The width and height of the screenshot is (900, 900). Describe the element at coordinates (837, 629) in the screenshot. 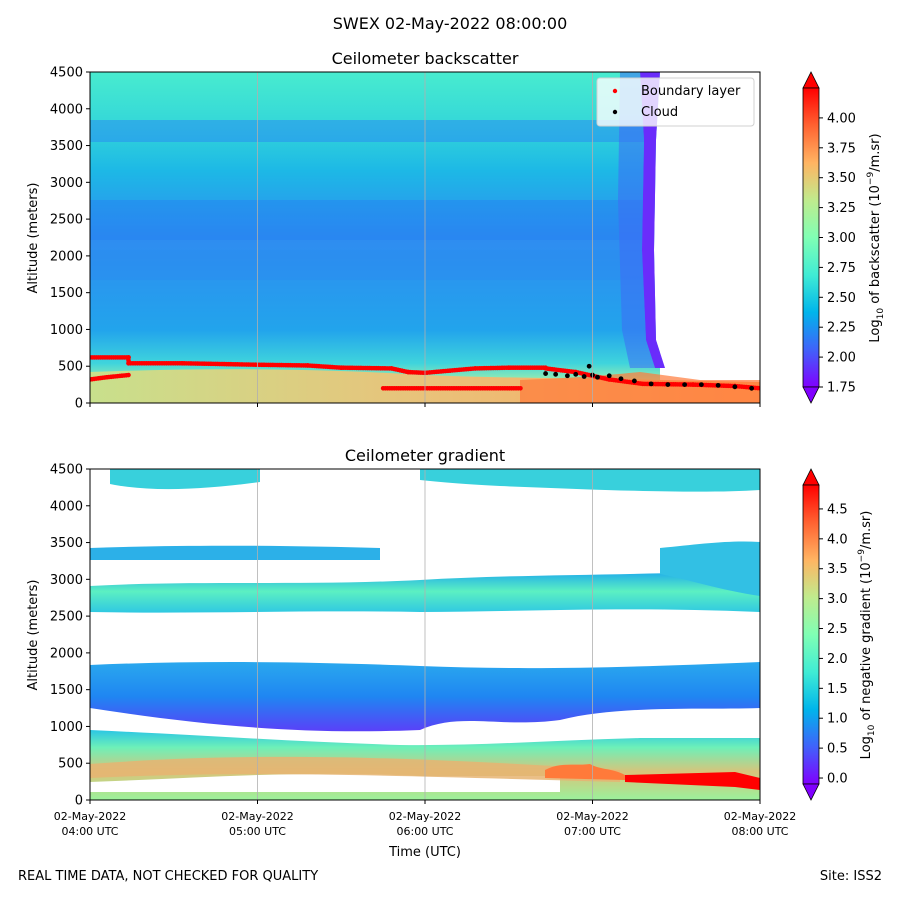

I see `colorbar-tick-label: 2.5` at that location.